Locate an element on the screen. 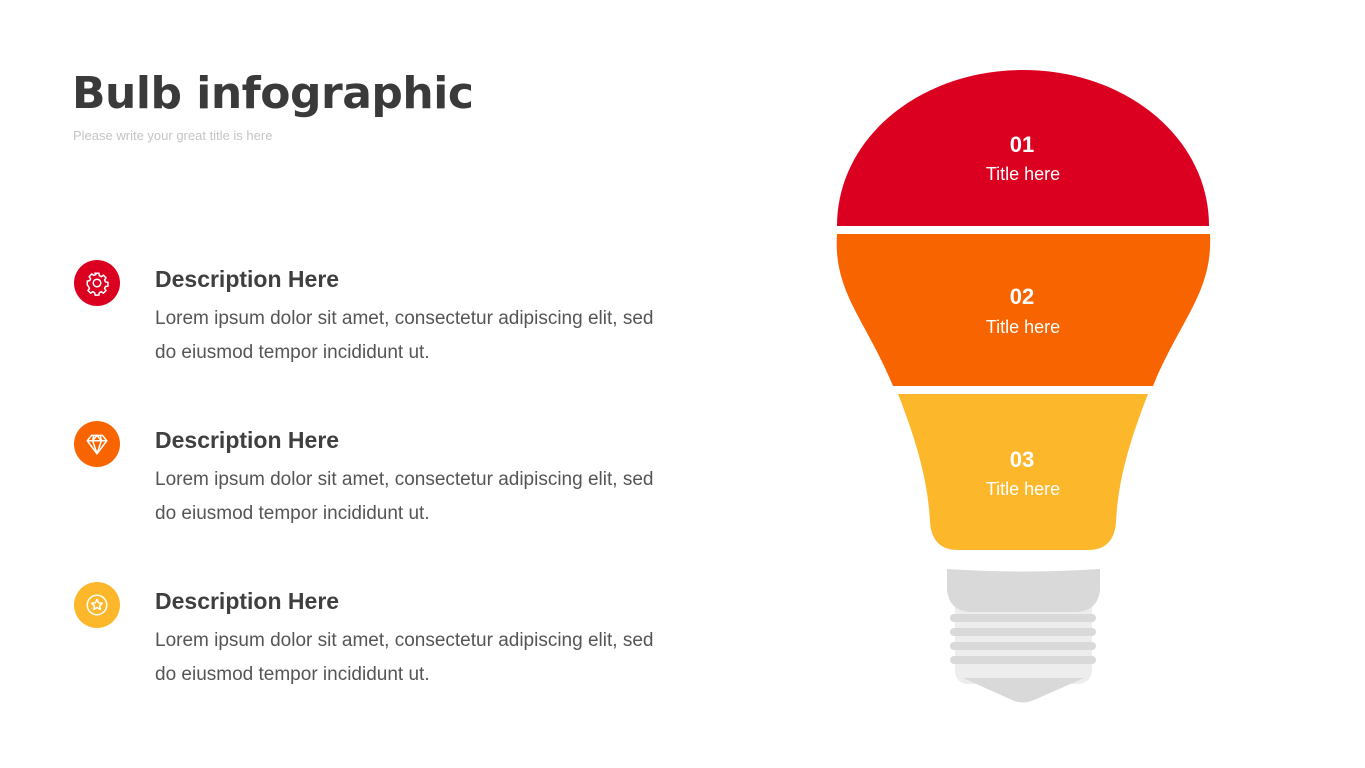 This screenshot has width=1365, height=768. star-badge-icon is located at coordinates (97, 605).